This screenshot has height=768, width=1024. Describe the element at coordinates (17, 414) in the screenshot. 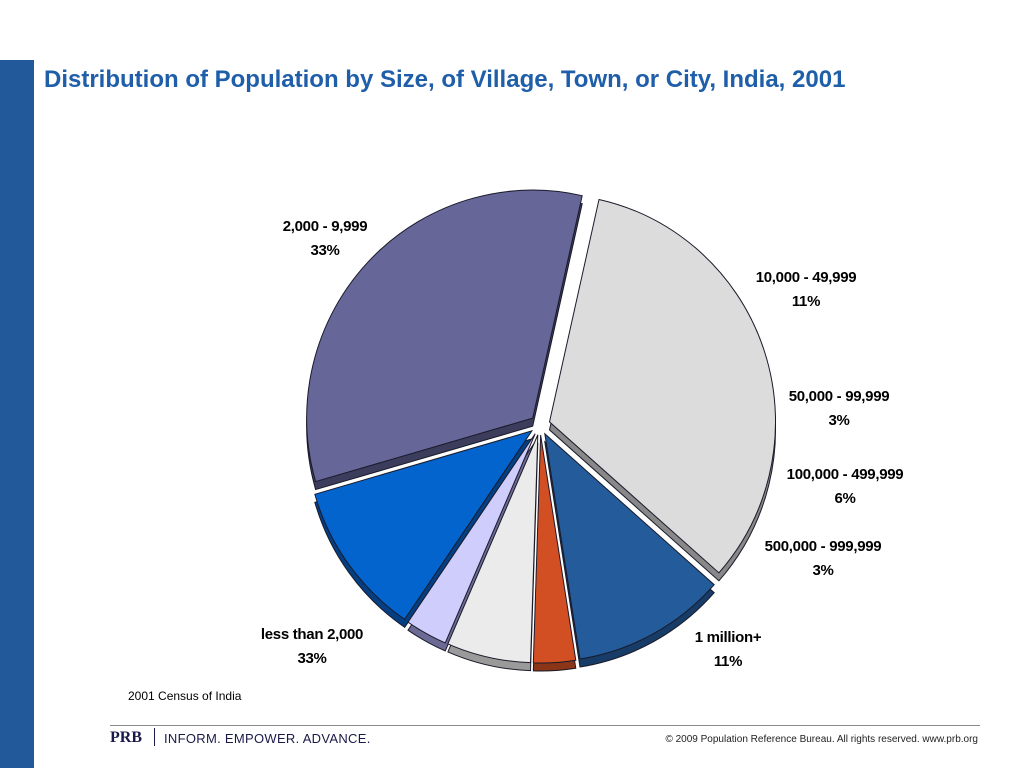

I see `sidebar-accent-bar` at that location.